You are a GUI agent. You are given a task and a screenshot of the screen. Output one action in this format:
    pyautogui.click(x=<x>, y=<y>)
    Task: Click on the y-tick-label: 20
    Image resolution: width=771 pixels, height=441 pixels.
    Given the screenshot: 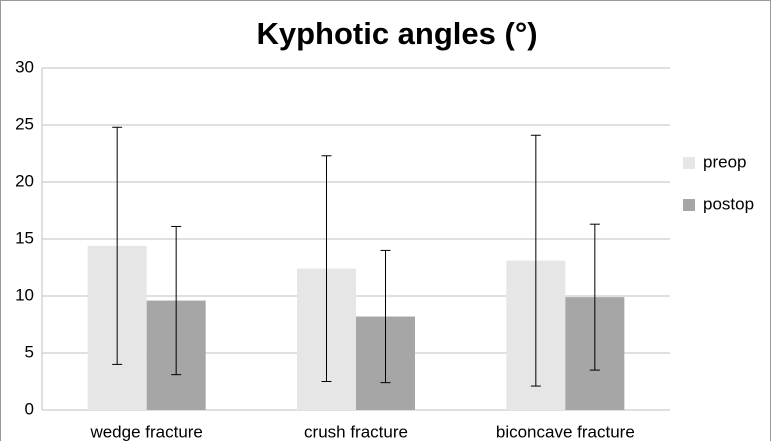 What is the action you would take?
    pyautogui.click(x=24, y=180)
    